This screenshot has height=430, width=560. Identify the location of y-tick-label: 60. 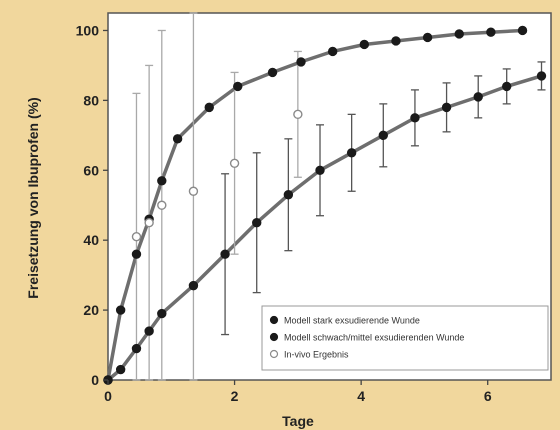
(91, 170).